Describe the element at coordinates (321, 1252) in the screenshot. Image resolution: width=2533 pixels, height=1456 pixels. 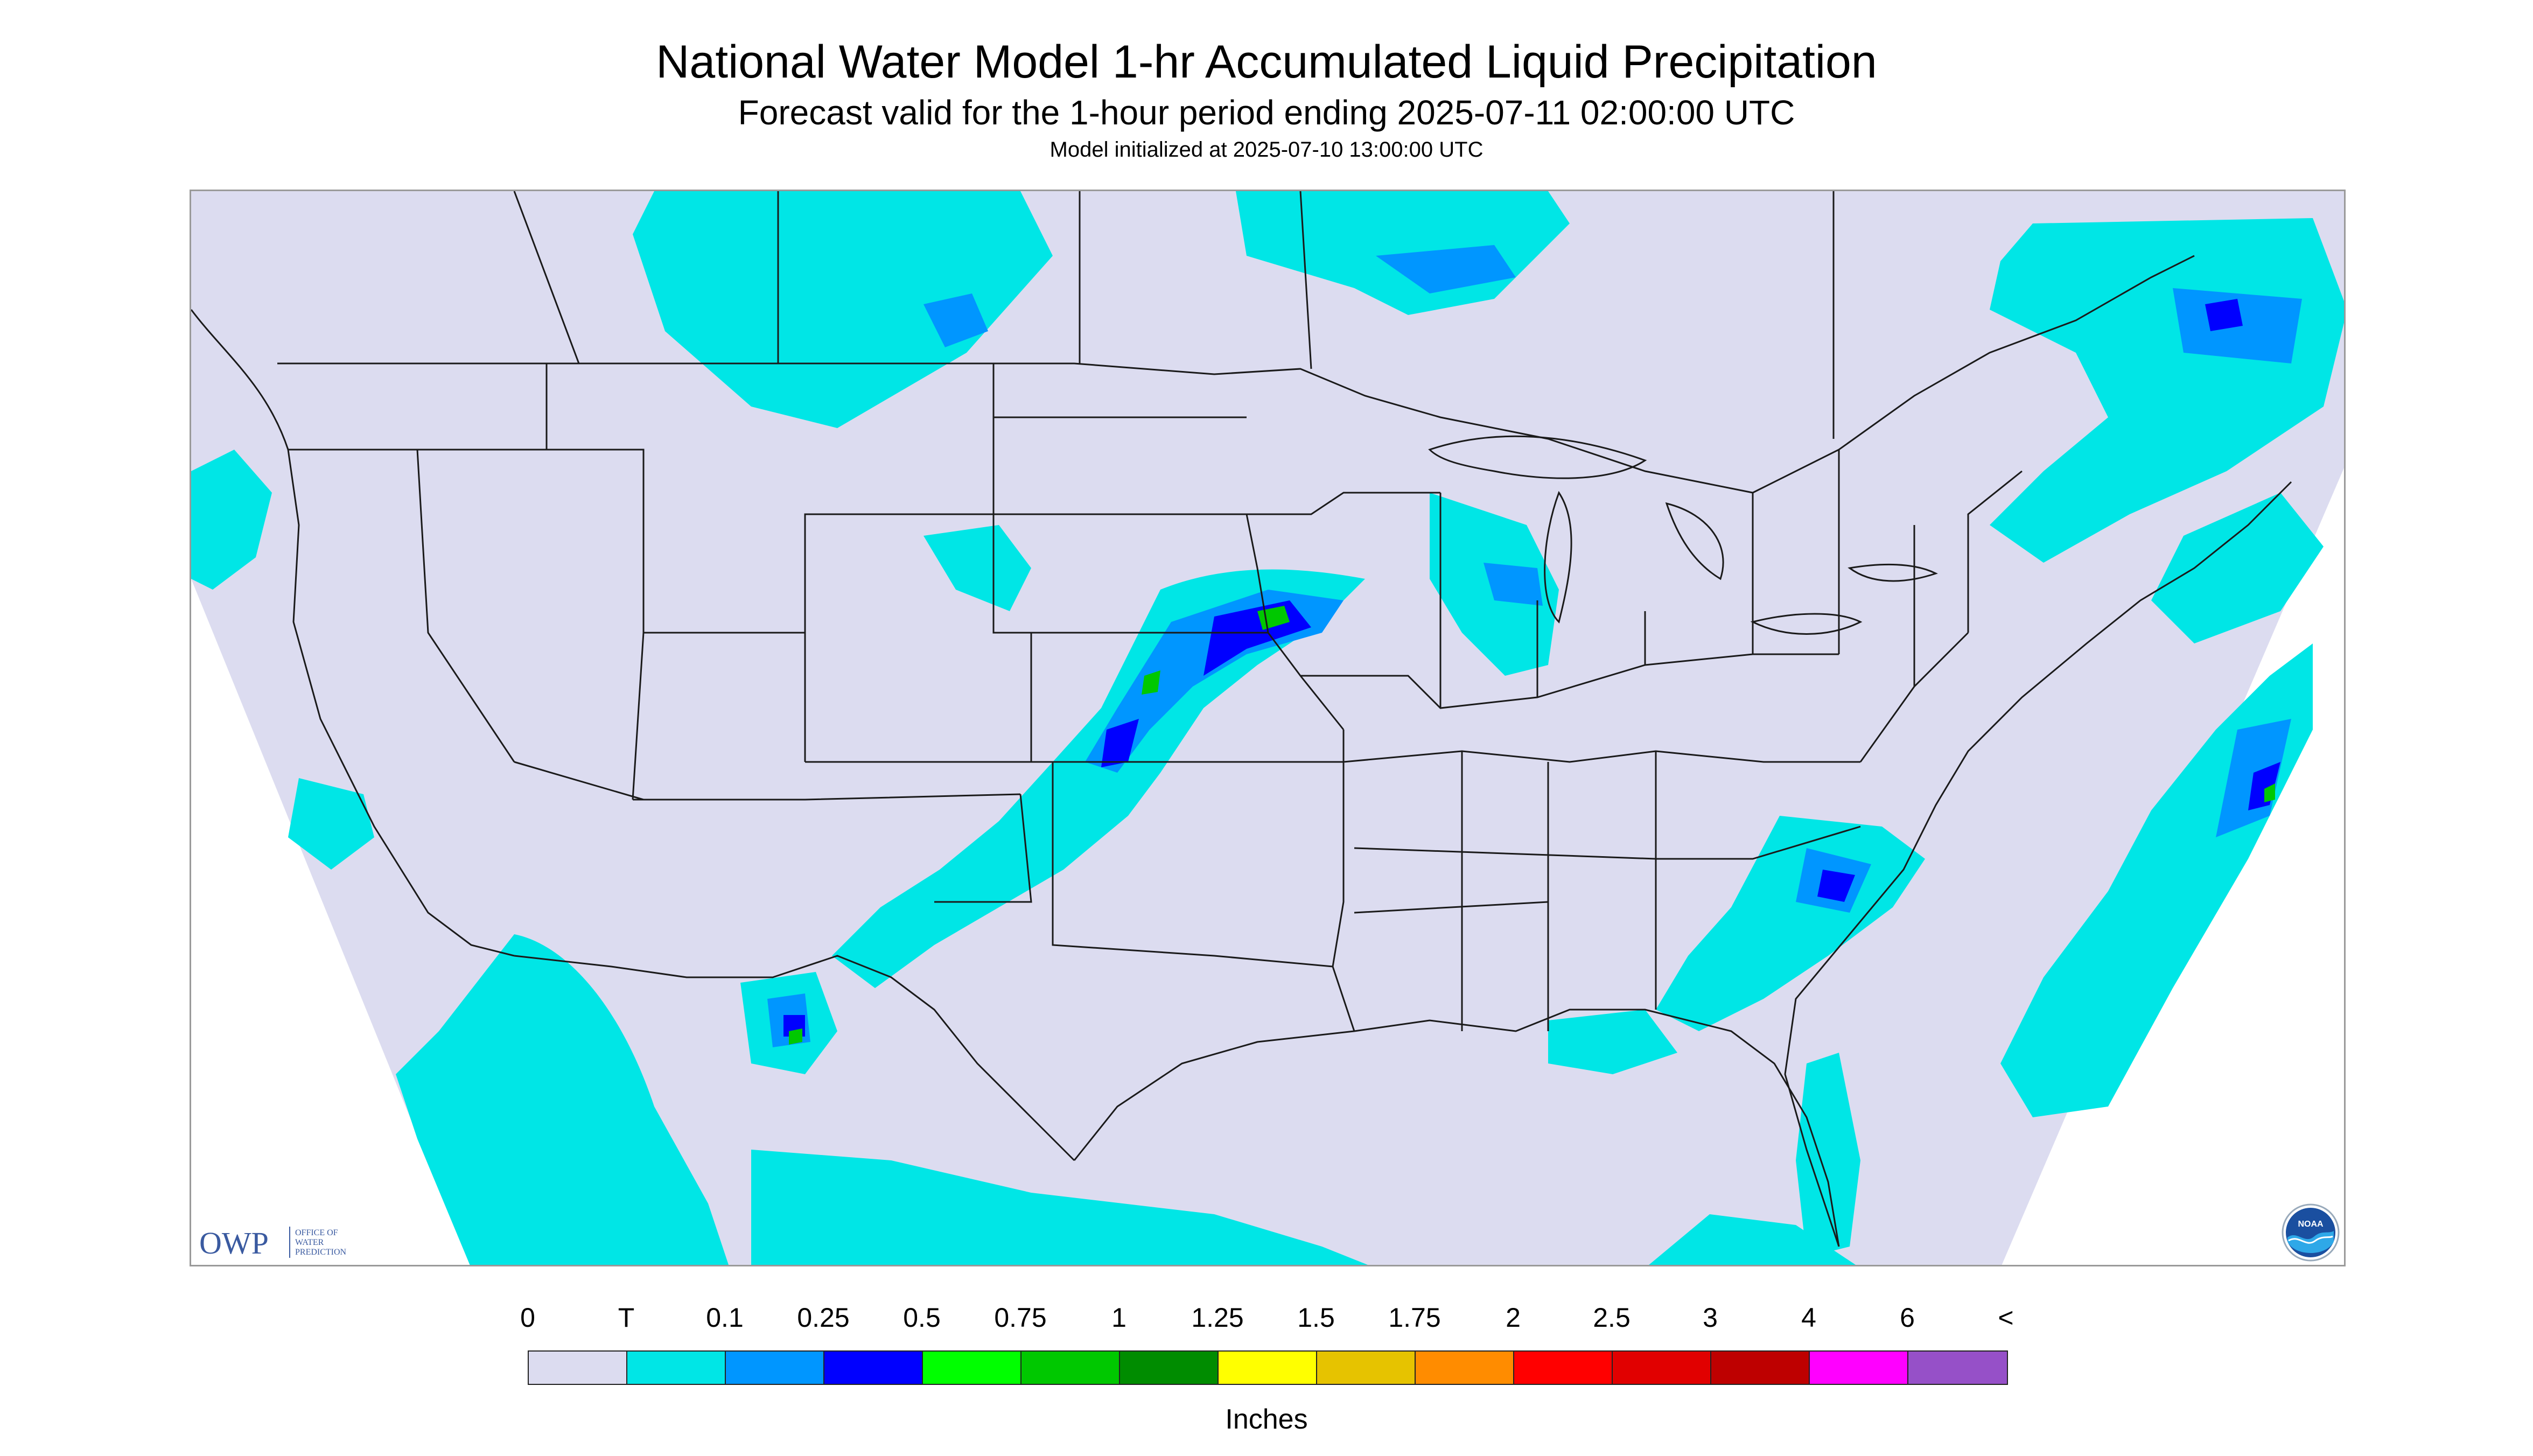
I see `owp-logo-line-3: PREDICTION` at that location.